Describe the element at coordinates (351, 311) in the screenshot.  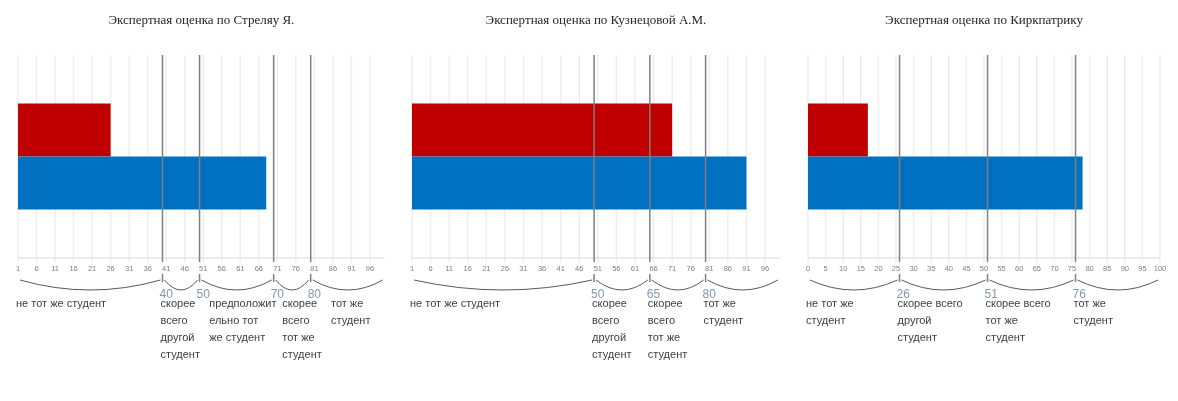
I see `text: тот же студент` at that location.